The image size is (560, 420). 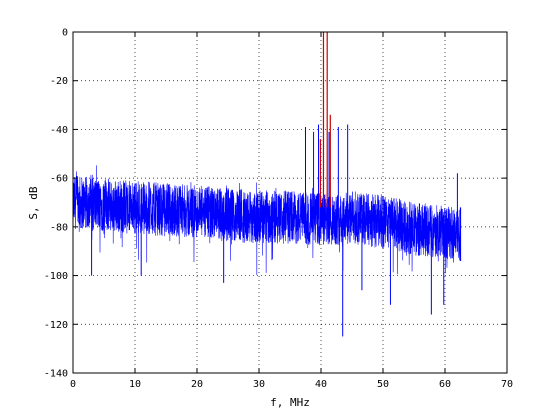 I want to click on x-tick-label: 40, so click(x=321, y=384).